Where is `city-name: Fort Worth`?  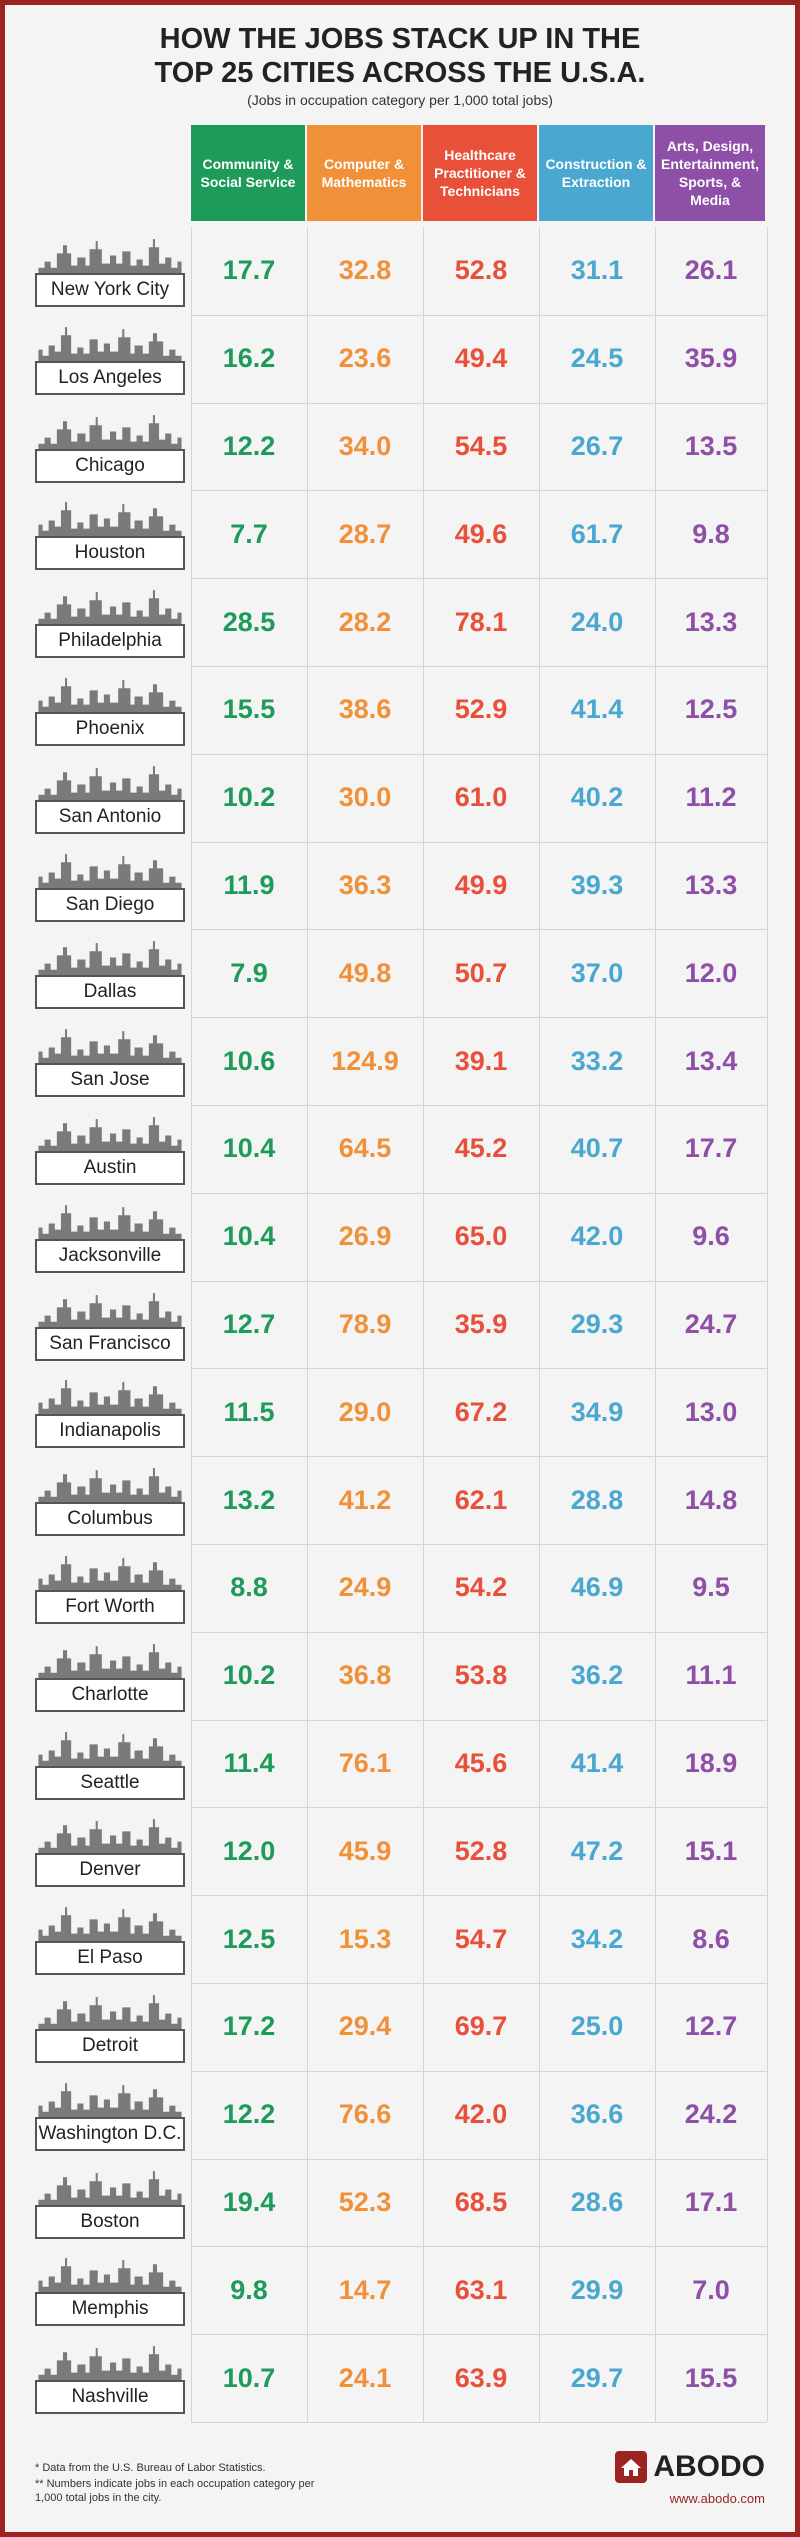 city-name: Fort Worth is located at coordinates (110, 1607).